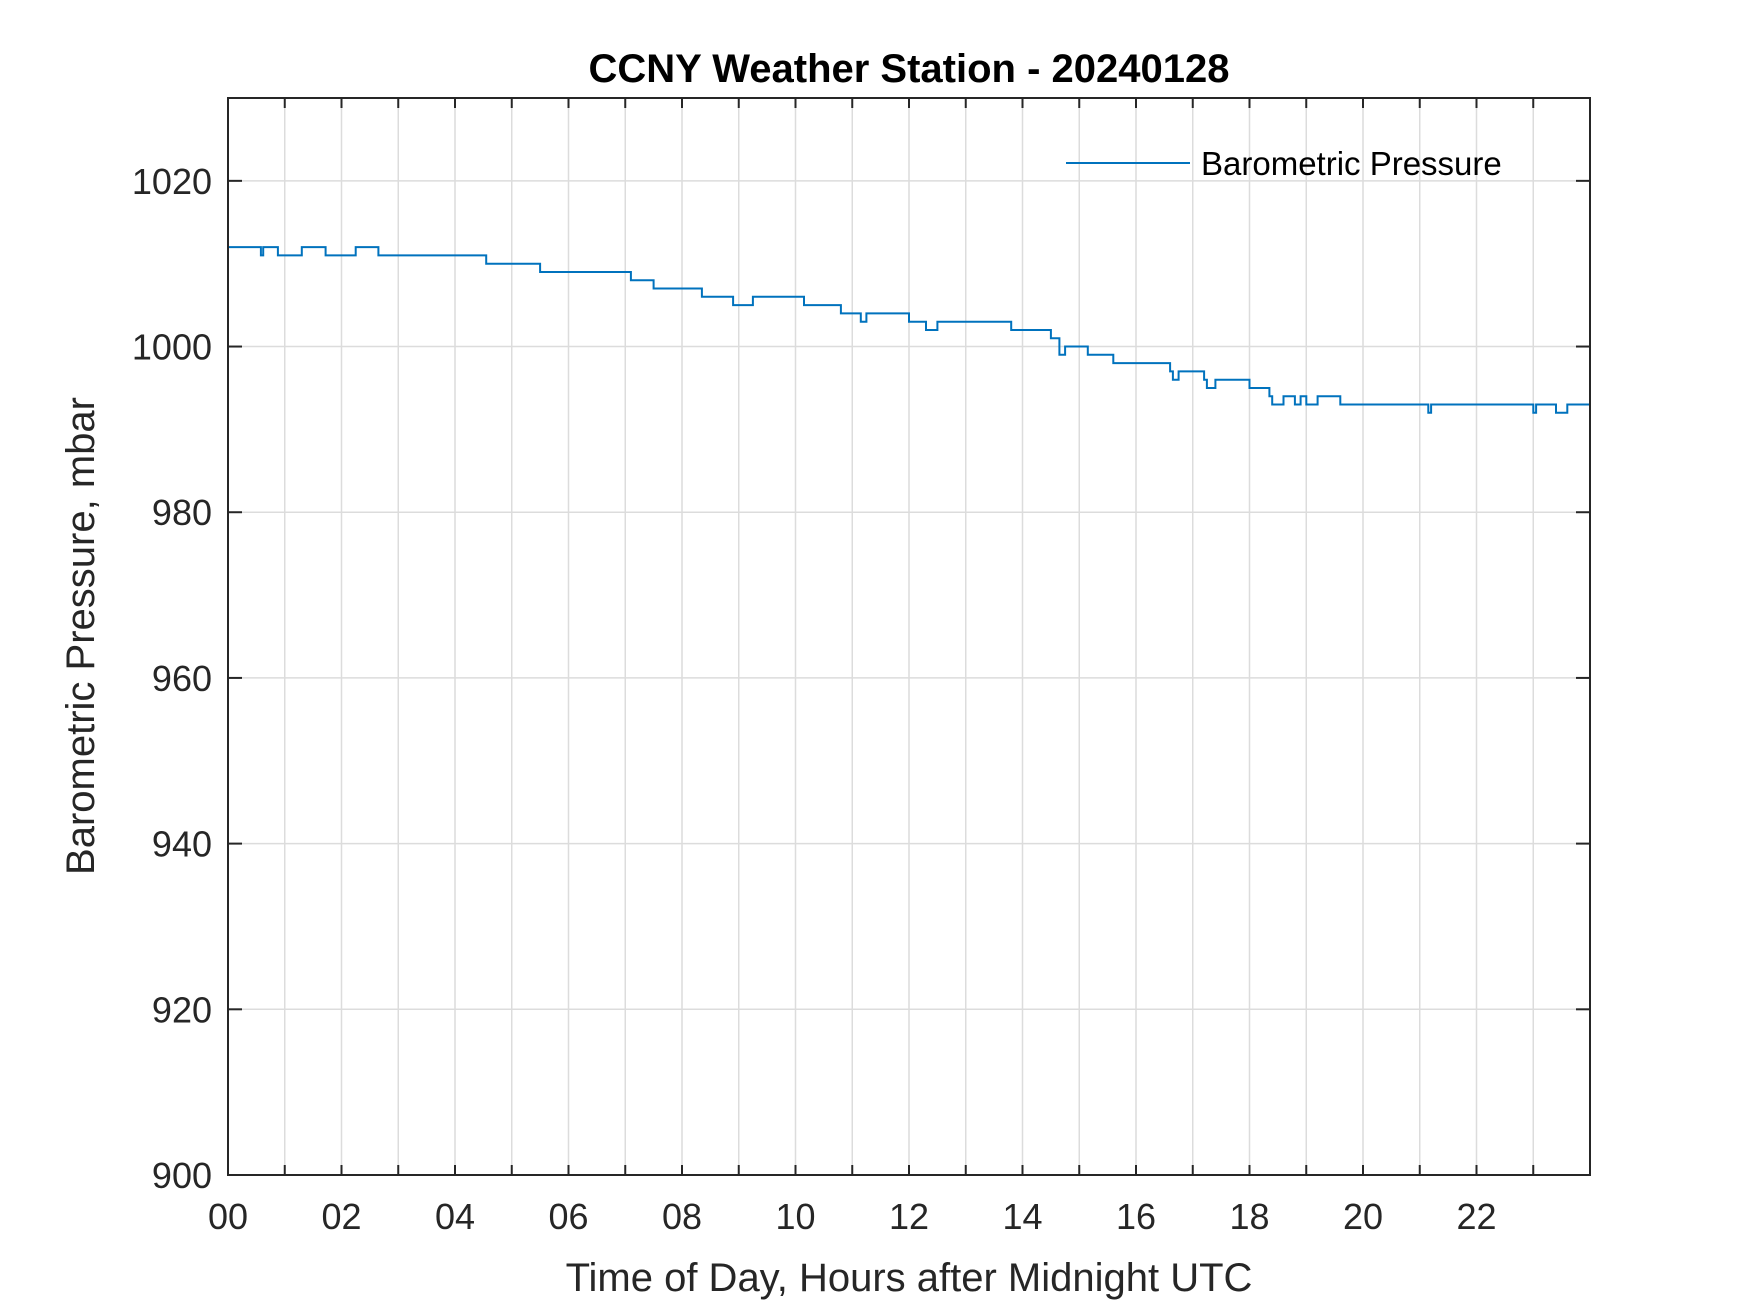  I want to click on x-tick-label: 00, so click(228, 1216).